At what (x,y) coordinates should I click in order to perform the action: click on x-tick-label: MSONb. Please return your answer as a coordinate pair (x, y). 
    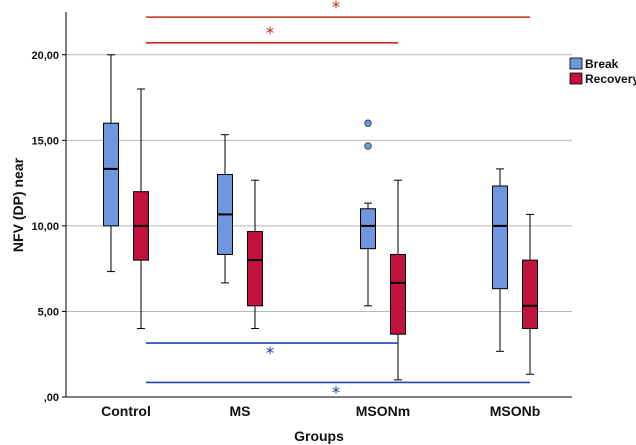
    Looking at the image, I should click on (515, 411).